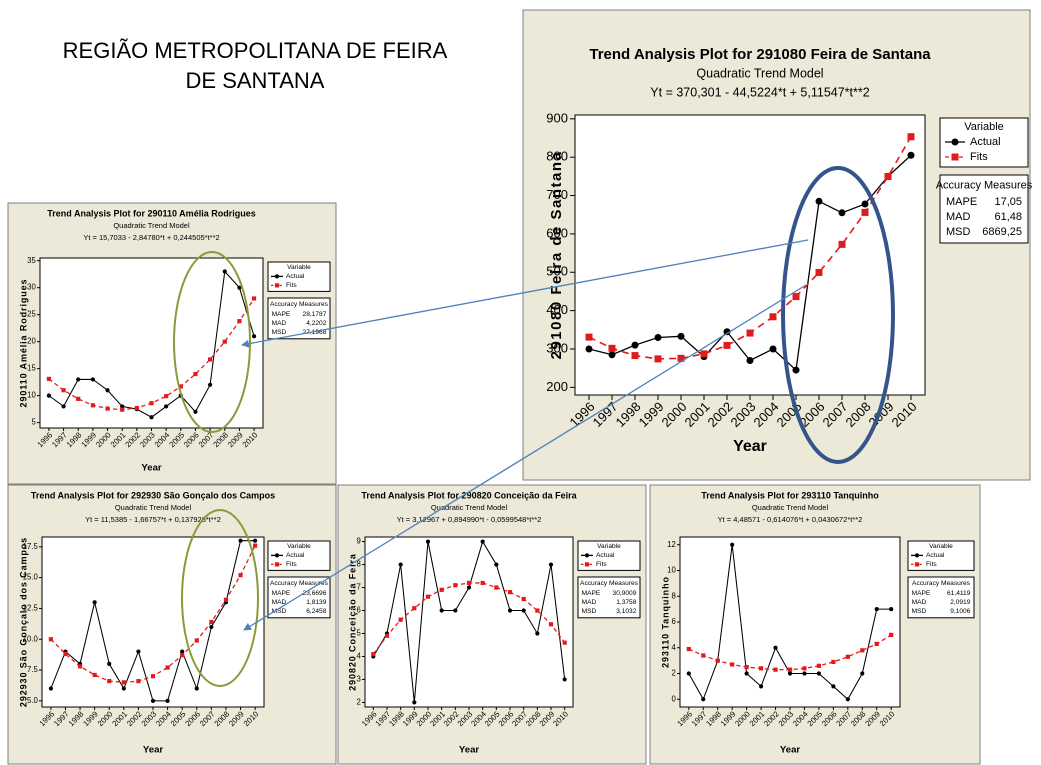 This screenshot has height=765, width=1041. Describe the element at coordinates (315, 593) in the screenshot. I see `accuracy-value: 23,6696` at that location.